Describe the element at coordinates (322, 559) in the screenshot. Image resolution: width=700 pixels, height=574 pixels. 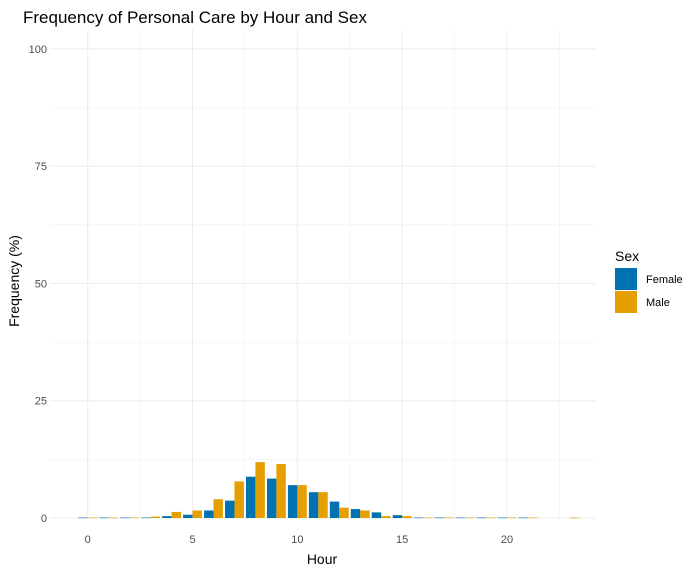
I see `x-axis-title: Hour` at that location.